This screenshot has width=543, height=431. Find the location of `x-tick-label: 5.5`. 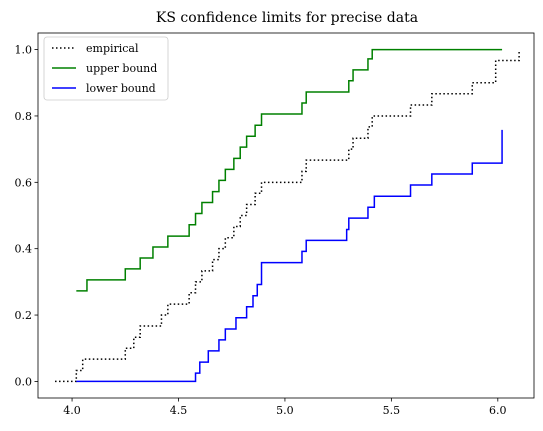

x-tick-label: 5.5 is located at coordinates (392, 410).